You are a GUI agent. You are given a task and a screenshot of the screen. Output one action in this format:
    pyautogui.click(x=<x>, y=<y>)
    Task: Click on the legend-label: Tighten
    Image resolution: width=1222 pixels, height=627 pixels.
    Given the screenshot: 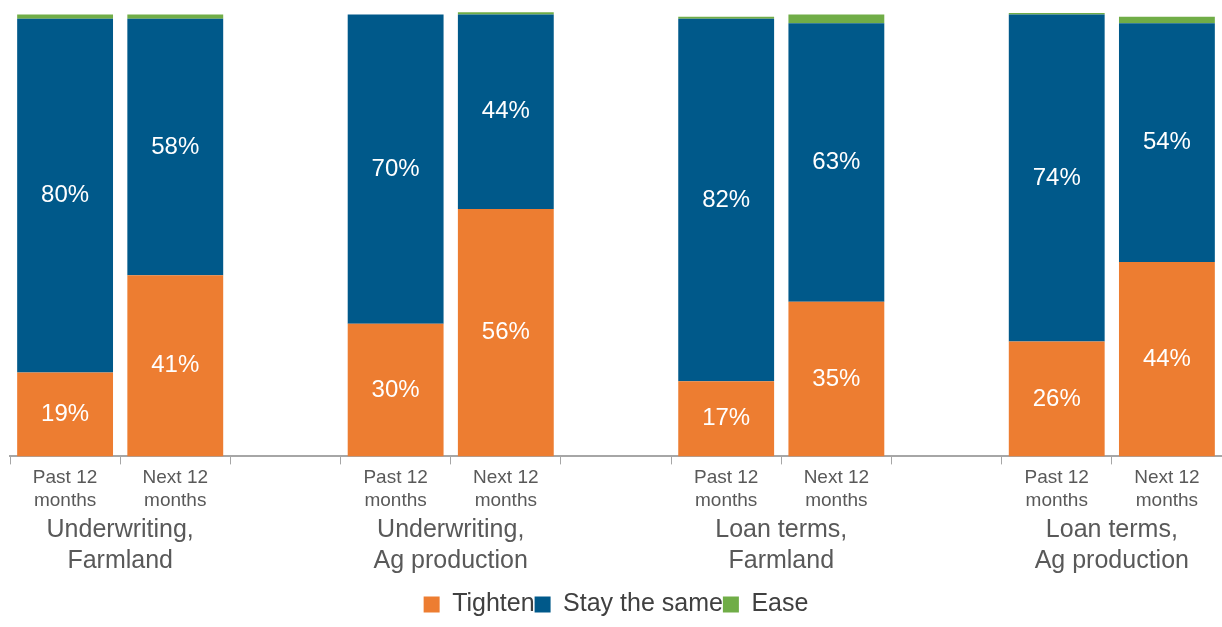 What is the action you would take?
    pyautogui.click(x=493, y=602)
    